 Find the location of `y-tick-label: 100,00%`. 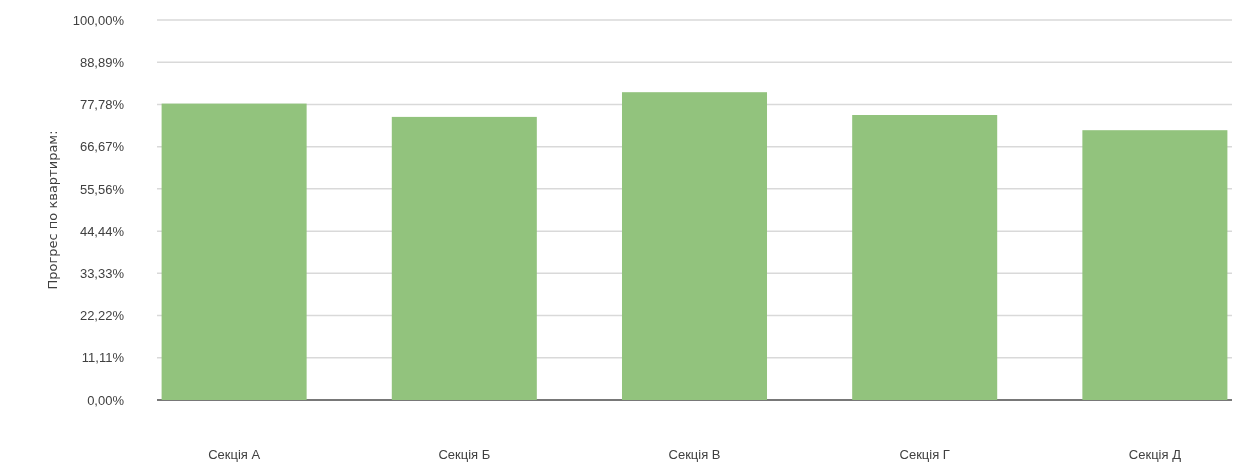

y-tick-label: 100,00% is located at coordinates (98, 20).